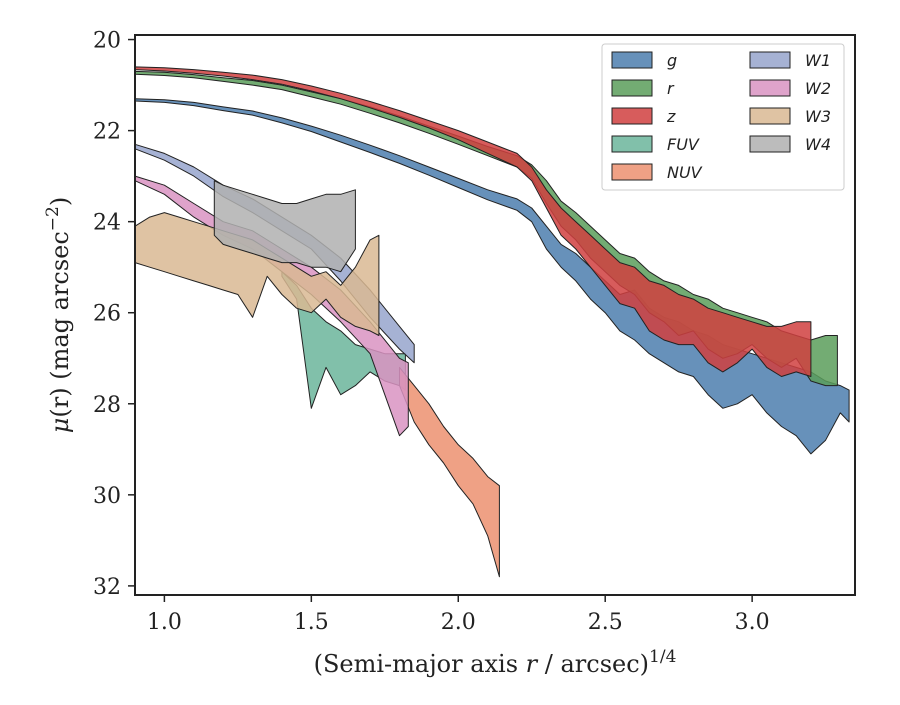 This screenshot has width=900, height=705. I want to click on legend-label-w2: W2, so click(818, 88).